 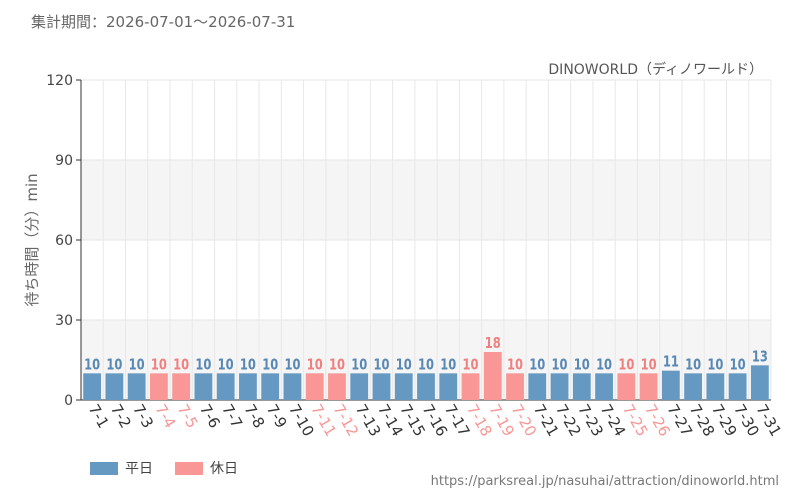 What do you see at coordinates (760, 356) in the screenshot?
I see `bar-value-label: 13` at bounding box center [760, 356].